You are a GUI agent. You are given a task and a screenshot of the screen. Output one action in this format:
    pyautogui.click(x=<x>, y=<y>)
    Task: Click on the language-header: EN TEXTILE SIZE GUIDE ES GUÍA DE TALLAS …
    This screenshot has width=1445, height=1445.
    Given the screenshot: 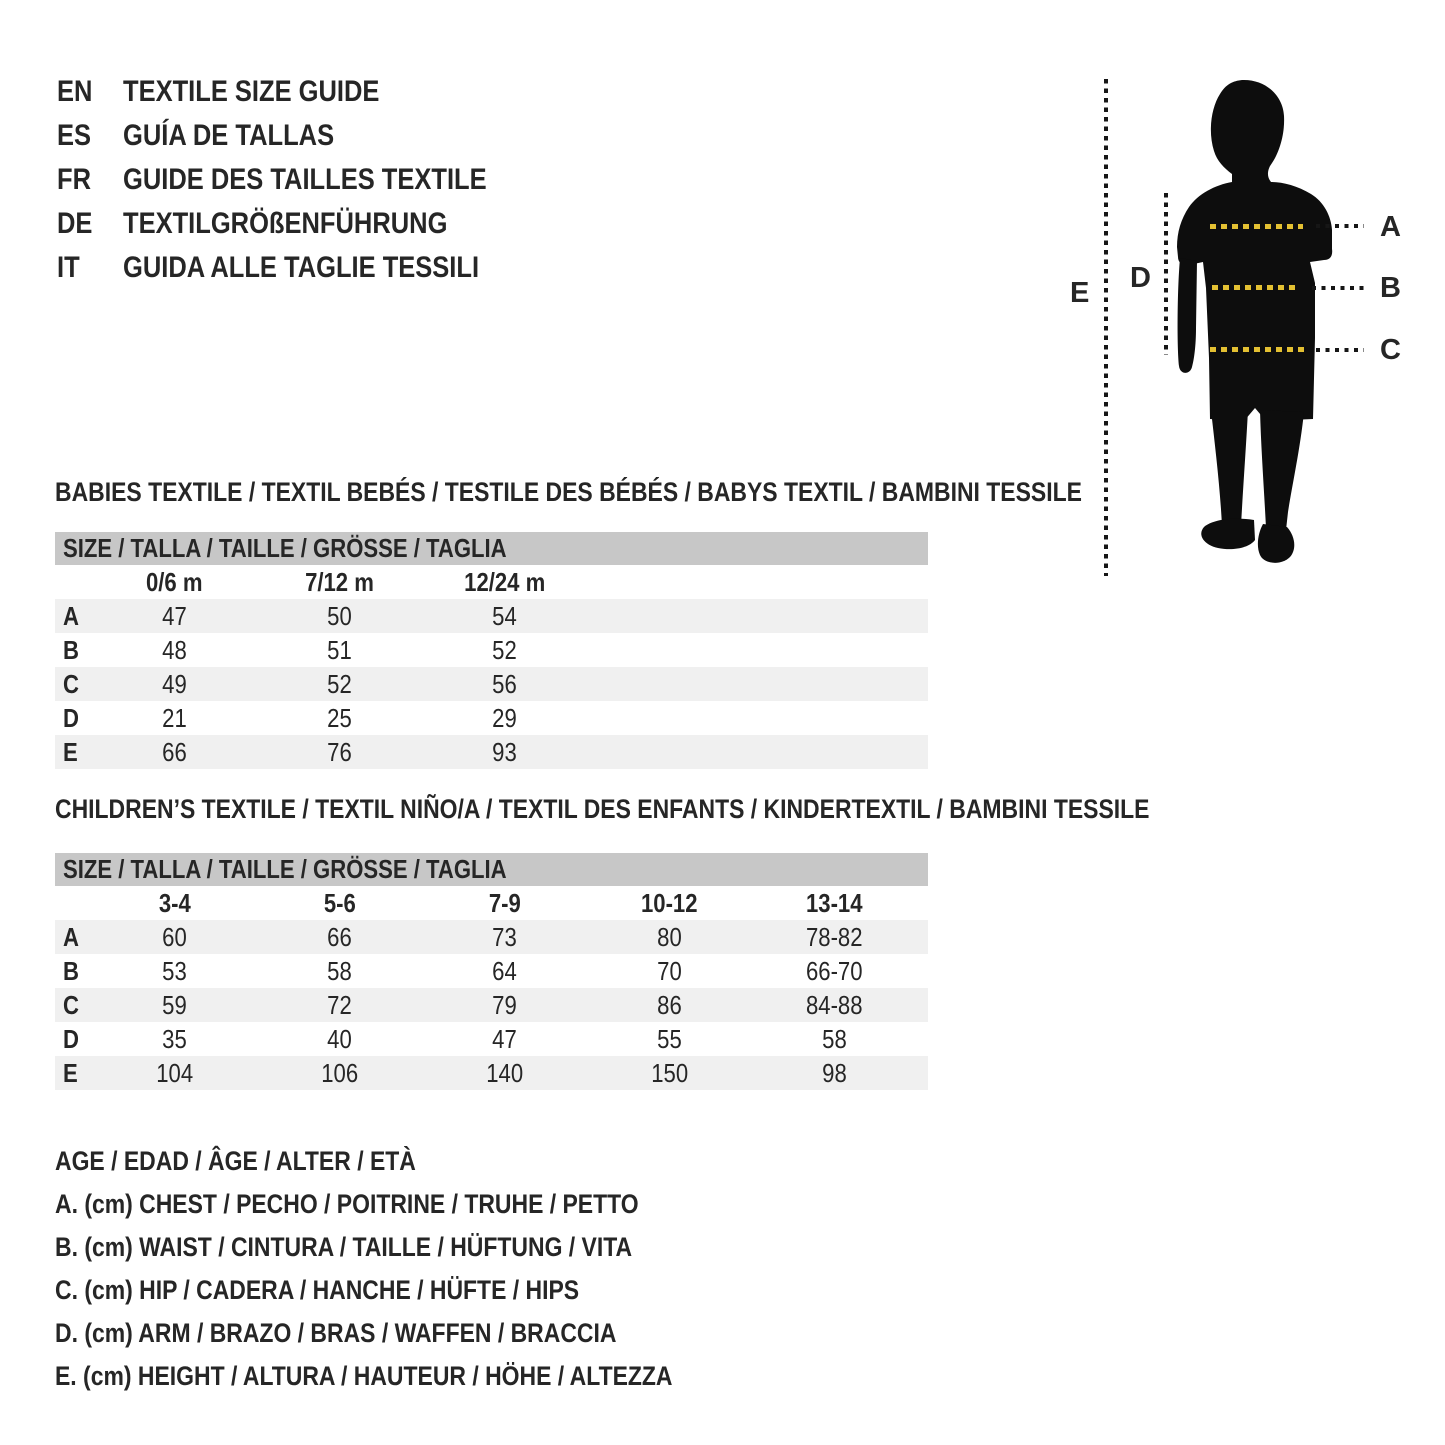 What is the action you would take?
    pyautogui.click(x=304, y=180)
    